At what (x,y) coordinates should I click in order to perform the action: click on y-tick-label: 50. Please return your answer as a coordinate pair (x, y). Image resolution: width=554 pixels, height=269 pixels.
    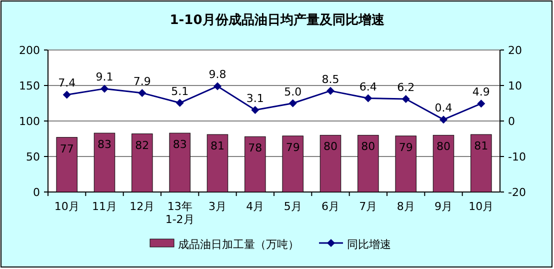
    Looking at the image, I should click on (33, 157).